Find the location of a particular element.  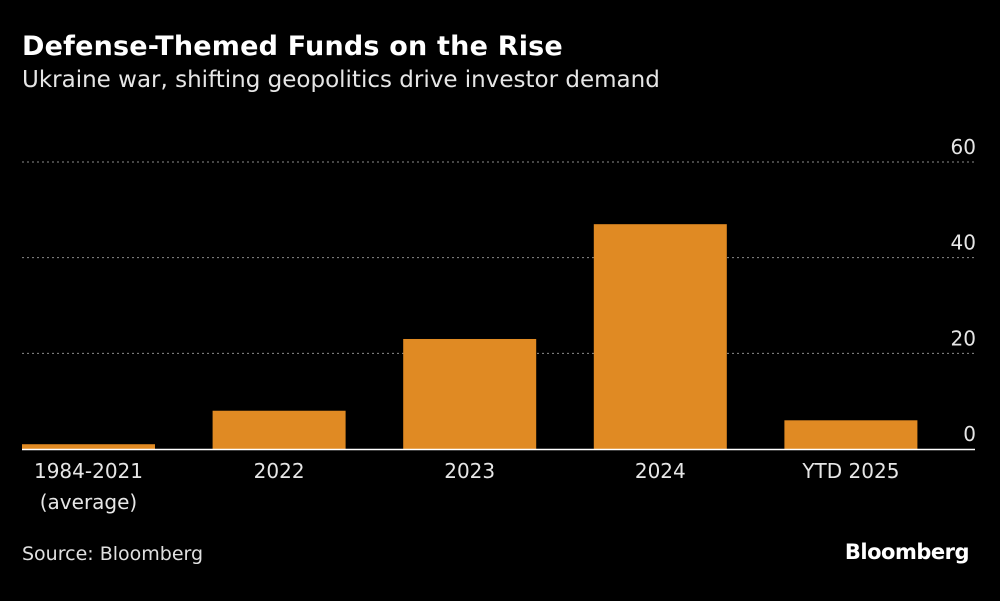

y-tick-label: 40 is located at coordinates (963, 243).